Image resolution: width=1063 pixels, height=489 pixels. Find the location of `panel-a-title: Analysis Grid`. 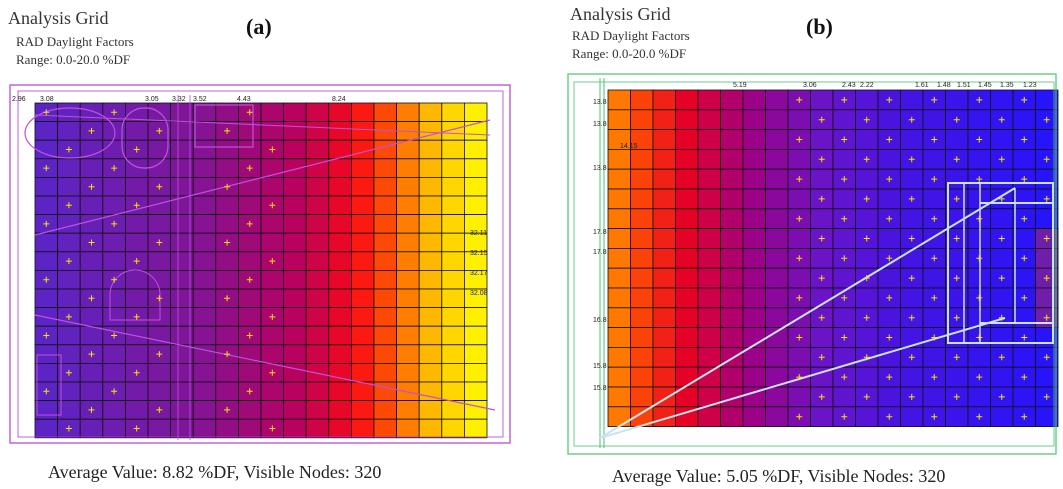

panel-a-title: Analysis Grid is located at coordinates (58, 18).